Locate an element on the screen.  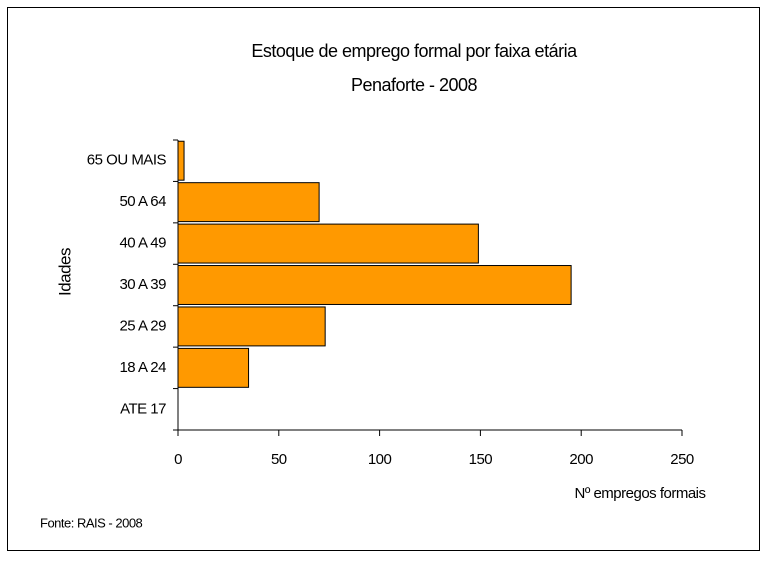
y-axis-label: Idades is located at coordinates (64, 272).